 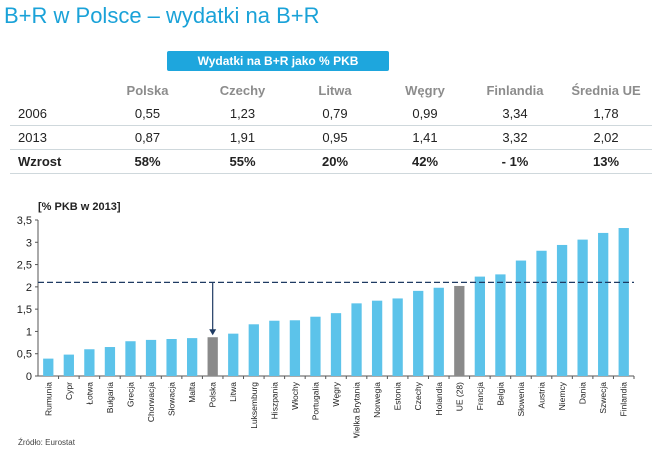 What do you see at coordinates (172, 399) in the screenshot?
I see `x-tick-label: Słowacja` at bounding box center [172, 399].